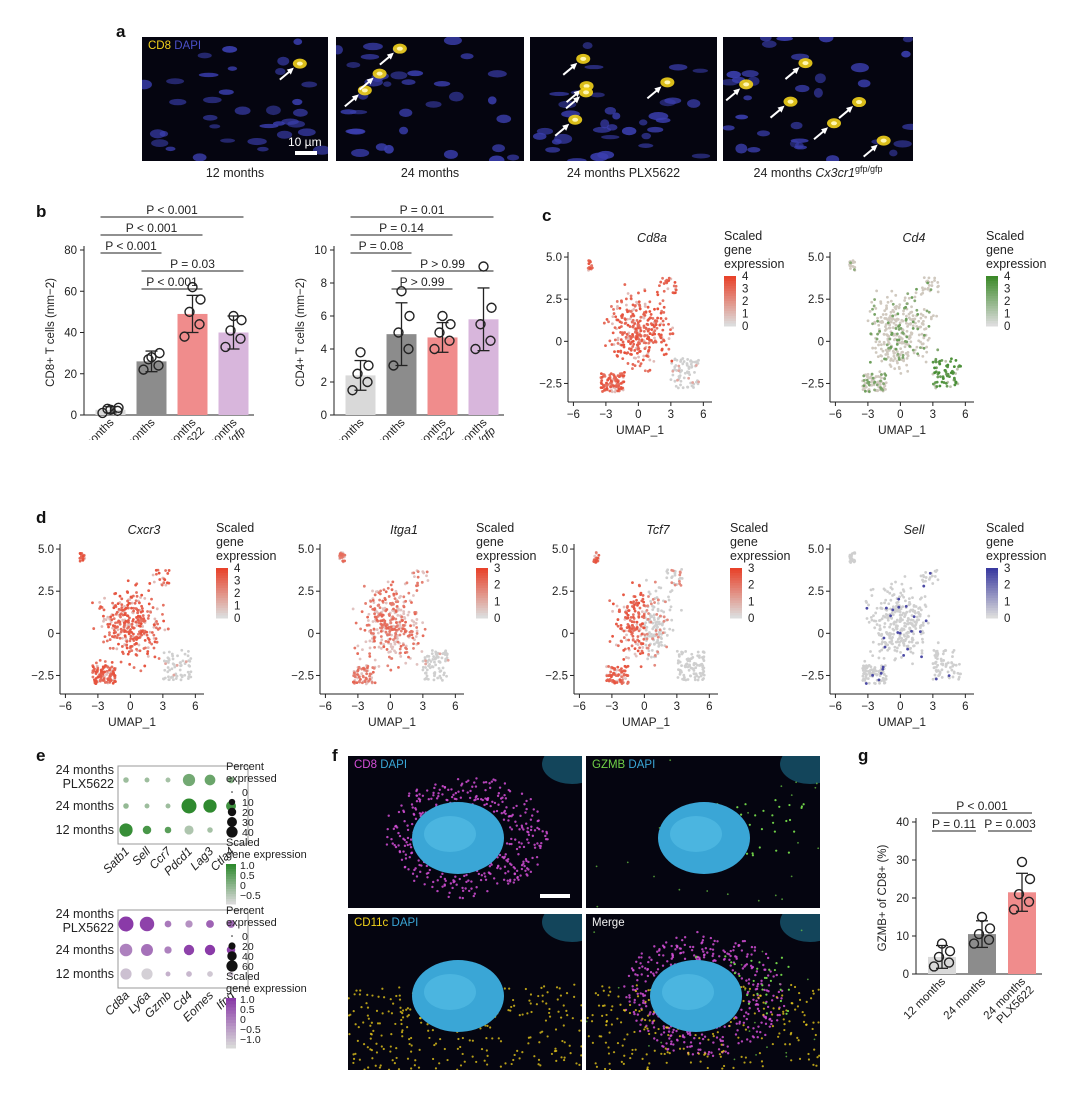 This screenshot has height=1096, width=1080. Describe the element at coordinates (565, 634) in the screenshot. I see `y-tick-label: 0` at that location.